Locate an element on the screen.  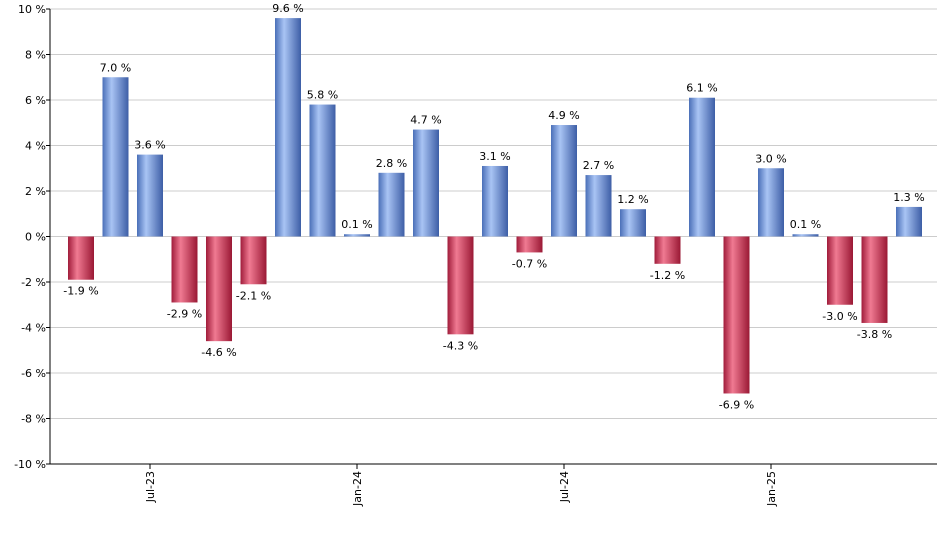
data-label: 1.2 % is located at coordinates (632, 199).